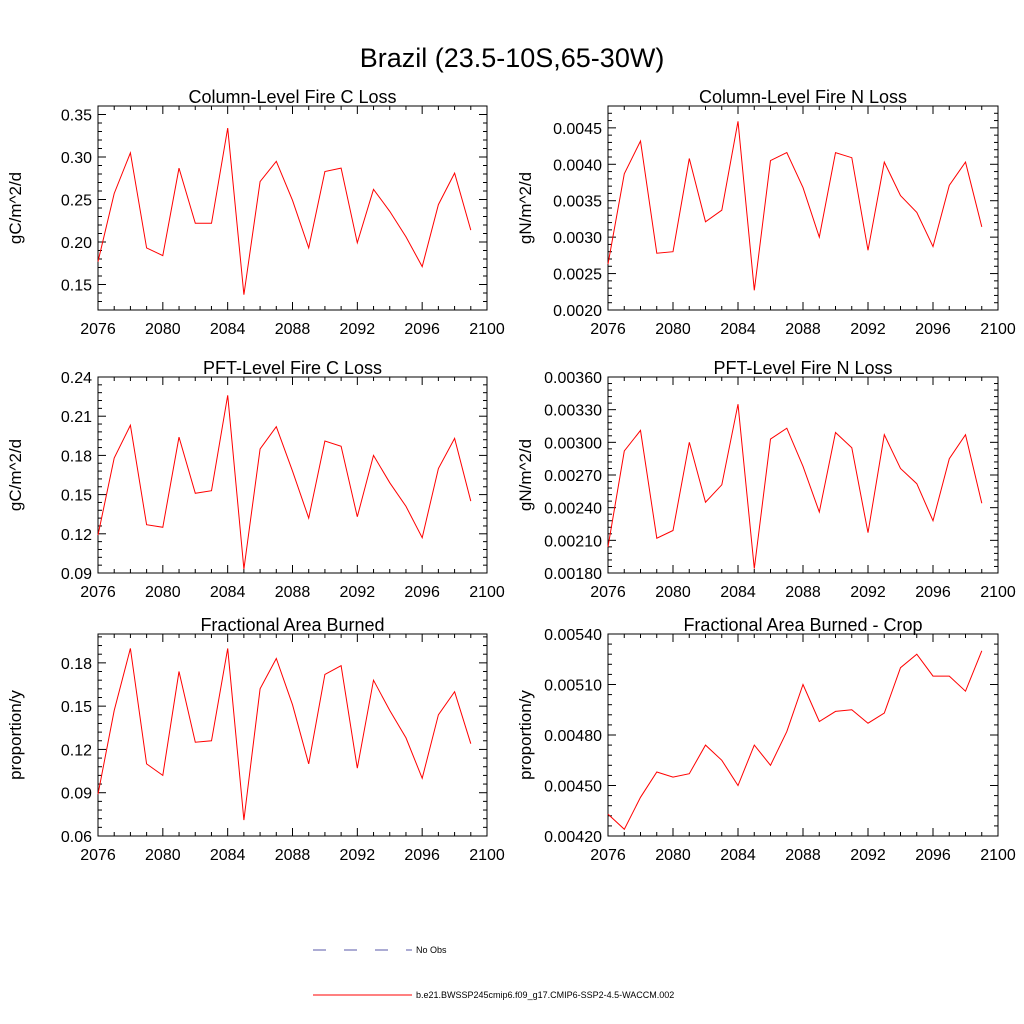 Image resolution: width=1024 pixels, height=1024 pixels. What do you see at coordinates (577, 311) in the screenshot?
I see `y-tick-label: 0.0020` at bounding box center [577, 311].